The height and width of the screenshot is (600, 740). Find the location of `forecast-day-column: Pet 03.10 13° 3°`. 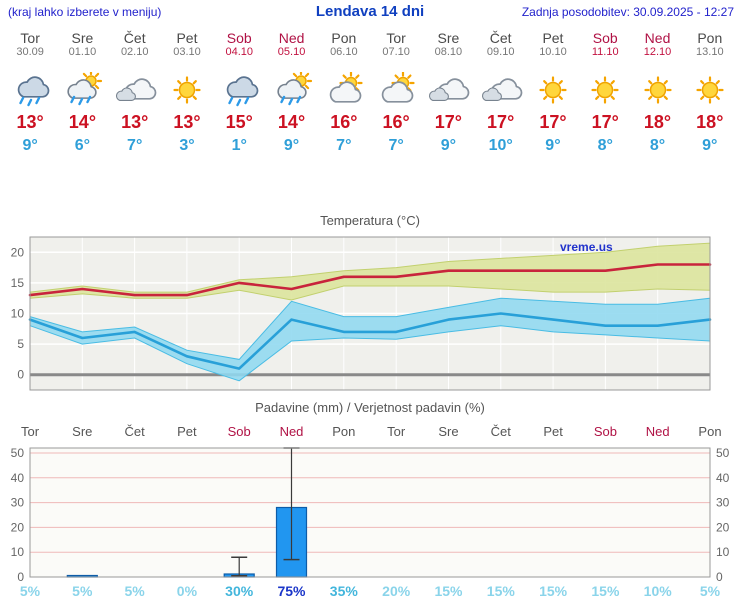

forecast-day-column: Pet 03.10 13° 3° is located at coordinates (187, 92).